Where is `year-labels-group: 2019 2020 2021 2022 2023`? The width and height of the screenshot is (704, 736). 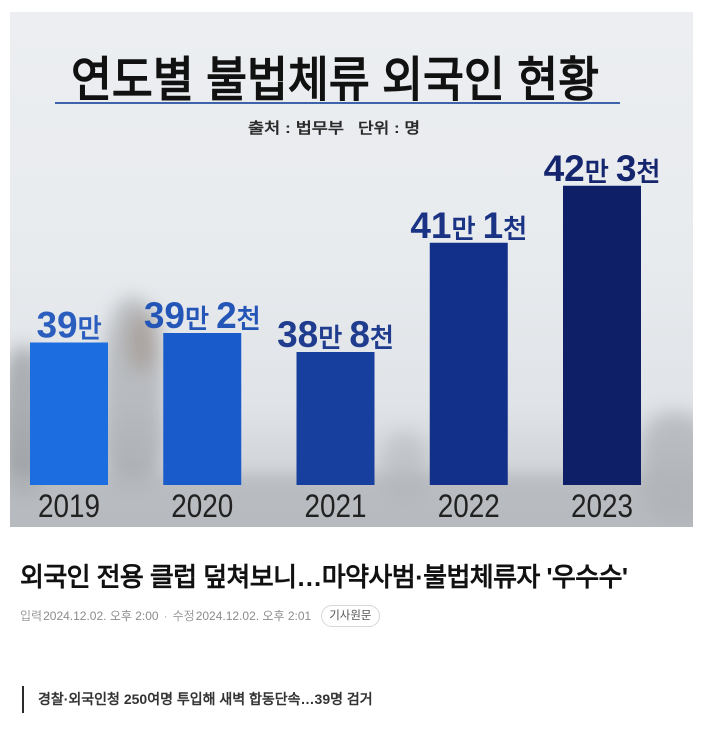
year-labels-group: 2019 2020 2021 2022 2023 is located at coordinates (335, 506).